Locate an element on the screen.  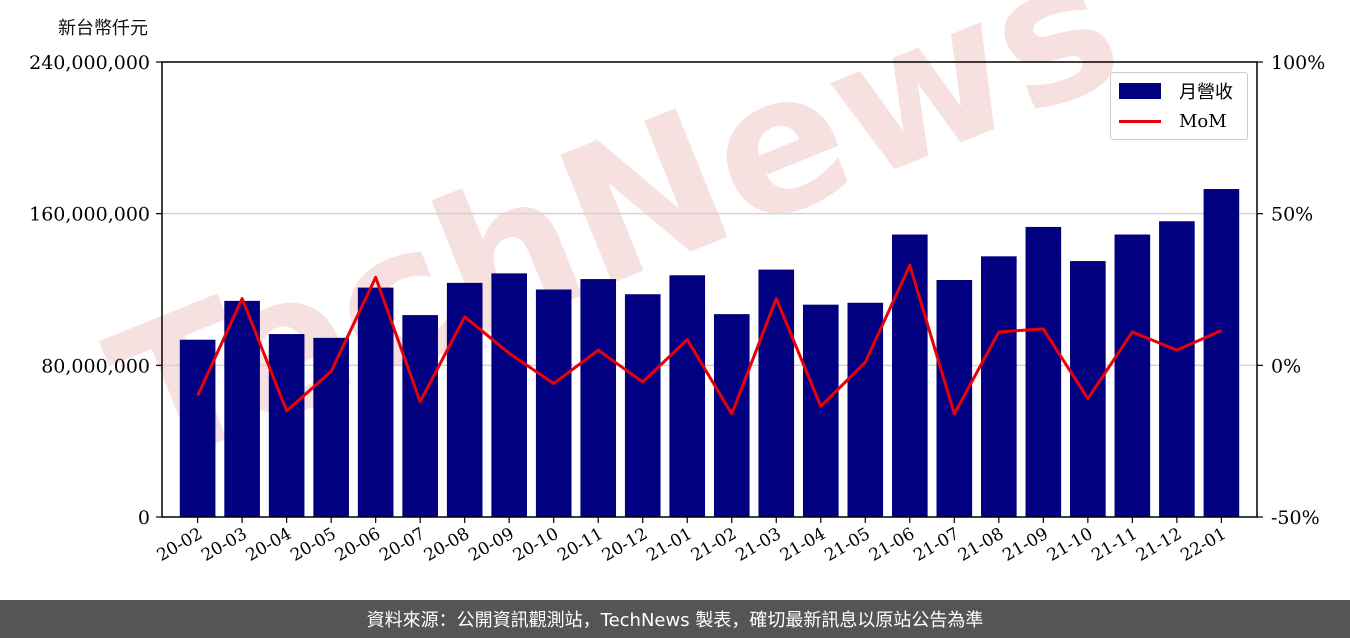
x-tick-label: 20-02 is located at coordinates (180, 545).